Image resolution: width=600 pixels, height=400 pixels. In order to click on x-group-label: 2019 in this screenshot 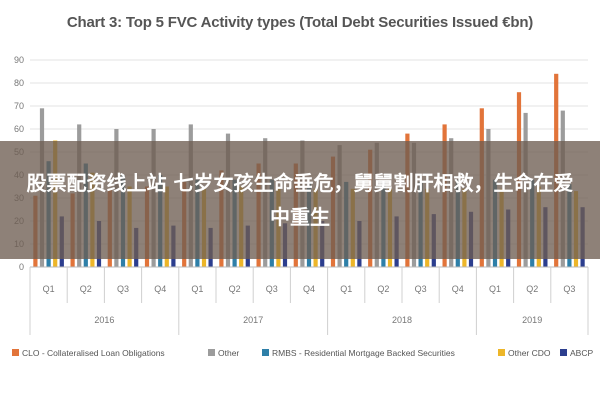, I will do `click(532, 320)`.